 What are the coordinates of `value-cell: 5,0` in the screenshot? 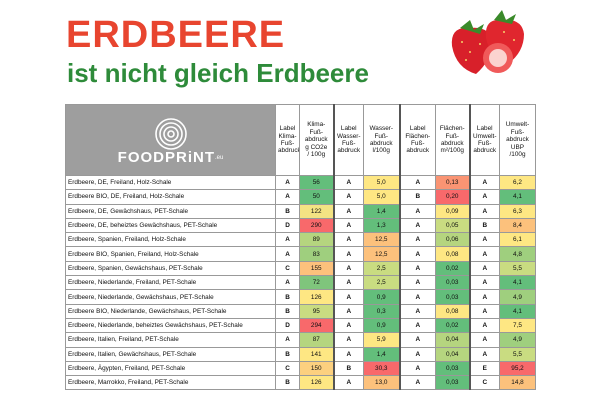 It's located at (381, 197).